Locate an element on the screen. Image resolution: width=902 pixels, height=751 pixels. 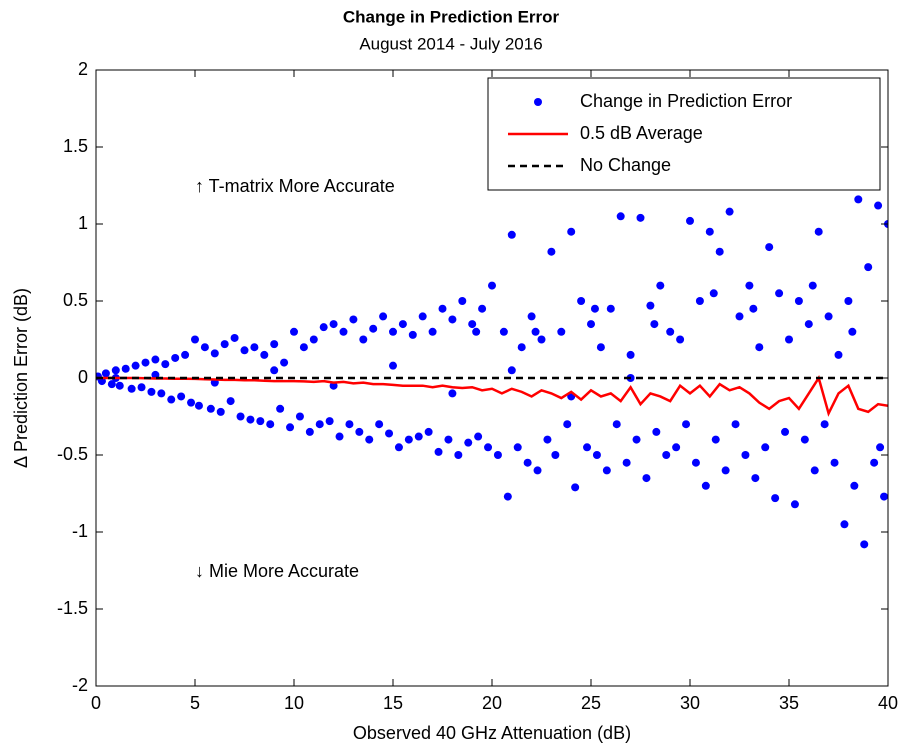
legend-marker is located at coordinates (538, 102).